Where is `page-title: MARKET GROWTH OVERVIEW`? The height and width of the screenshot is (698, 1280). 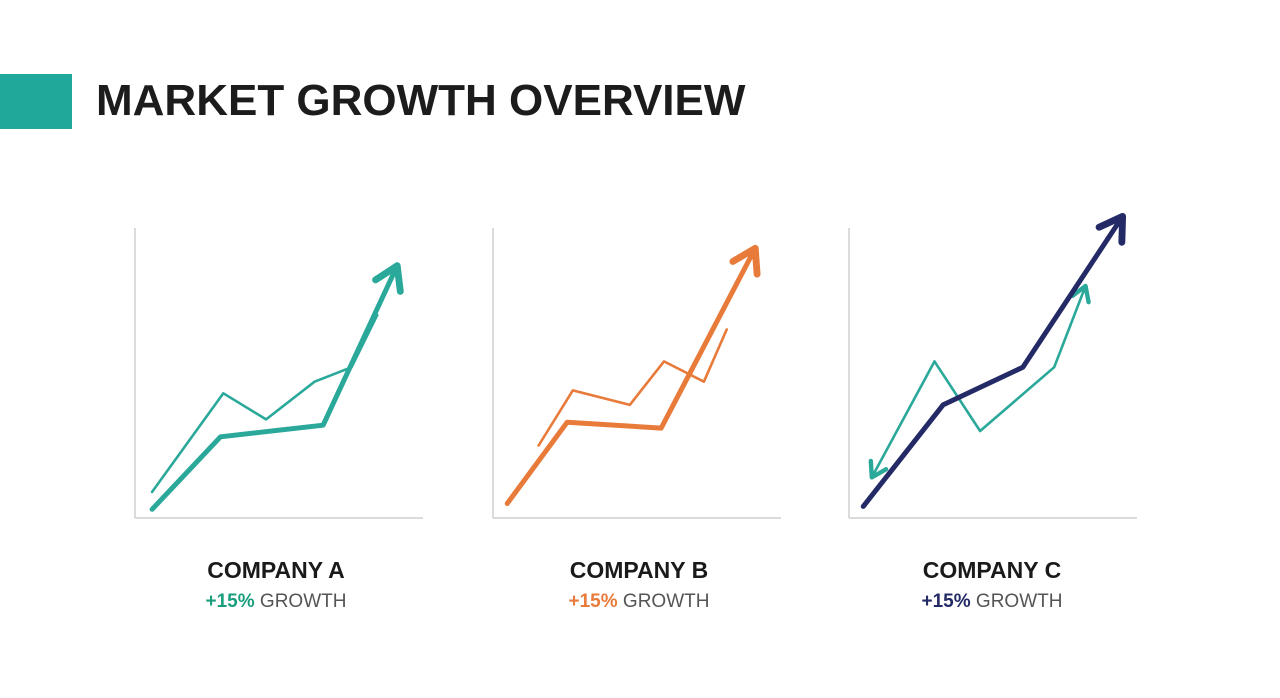 page-title: MARKET GROWTH OVERVIEW is located at coordinates (421, 100).